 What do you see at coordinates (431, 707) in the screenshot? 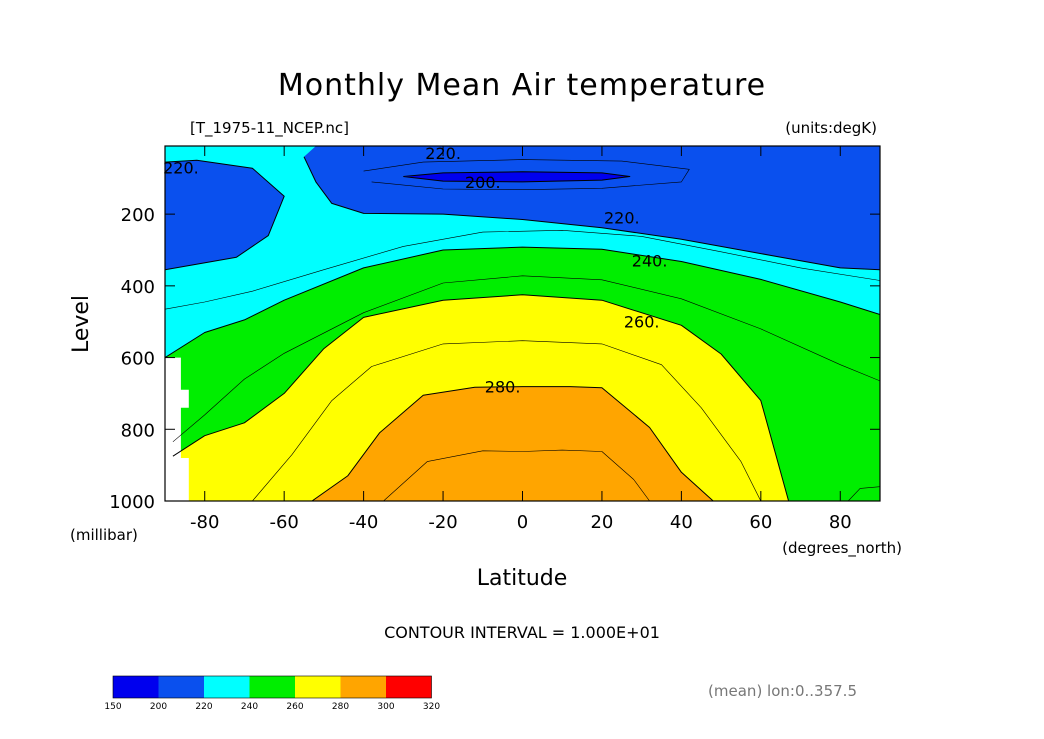
I see `colorbar-tick-label: 320` at bounding box center [431, 707].